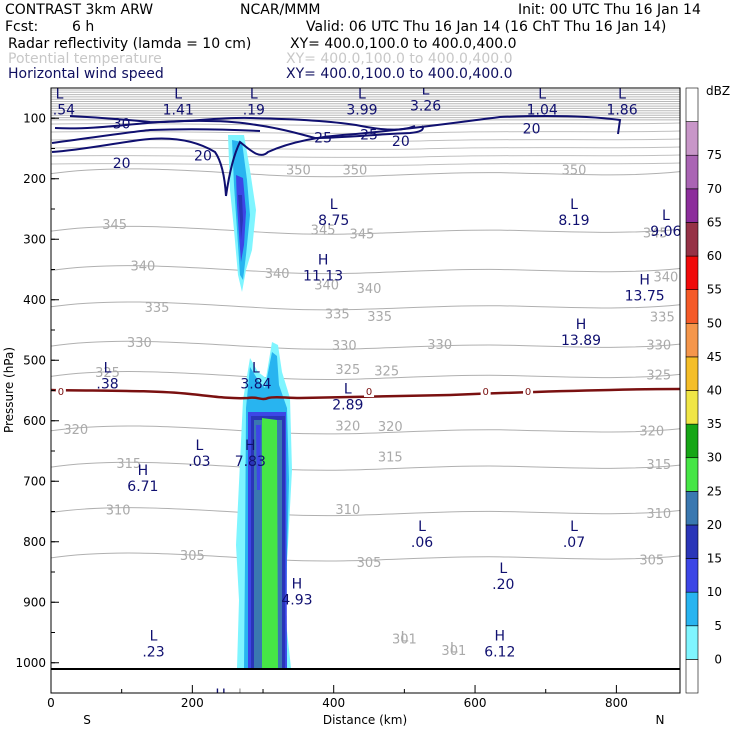 This screenshot has height=740, width=740. What do you see at coordinates (714, 155) in the screenshot?
I see `colorbar-label: 75` at bounding box center [714, 155].